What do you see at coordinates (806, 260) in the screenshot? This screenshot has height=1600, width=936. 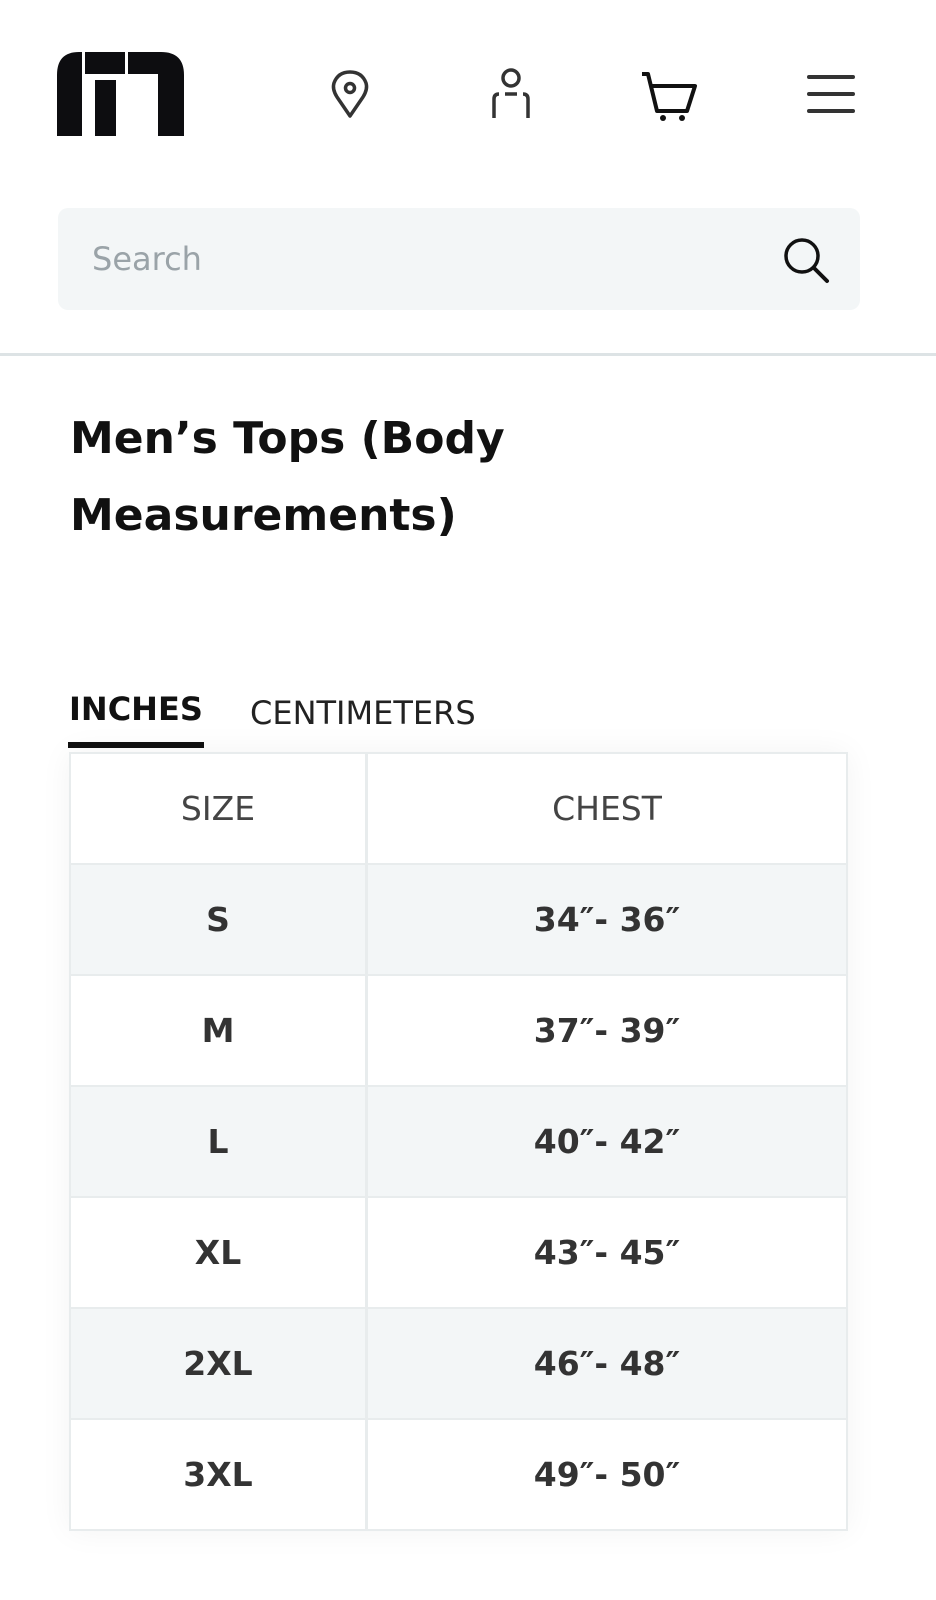 I see `search-icon` at bounding box center [806, 260].